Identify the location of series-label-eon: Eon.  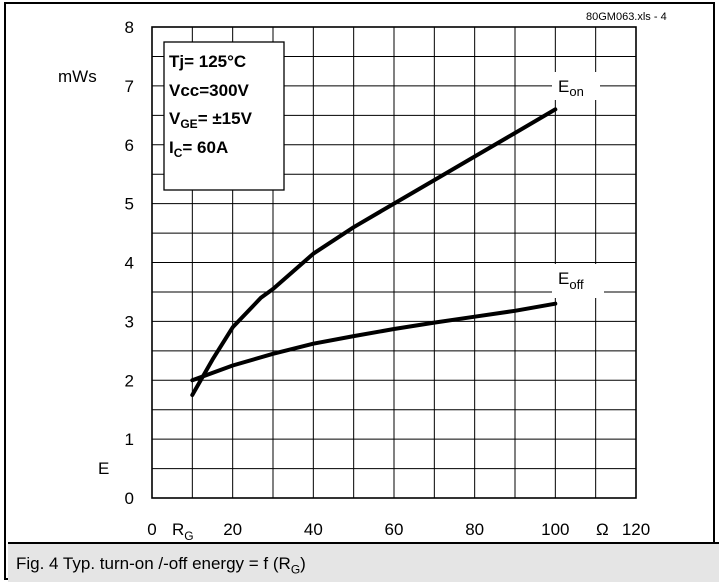
(571, 88).